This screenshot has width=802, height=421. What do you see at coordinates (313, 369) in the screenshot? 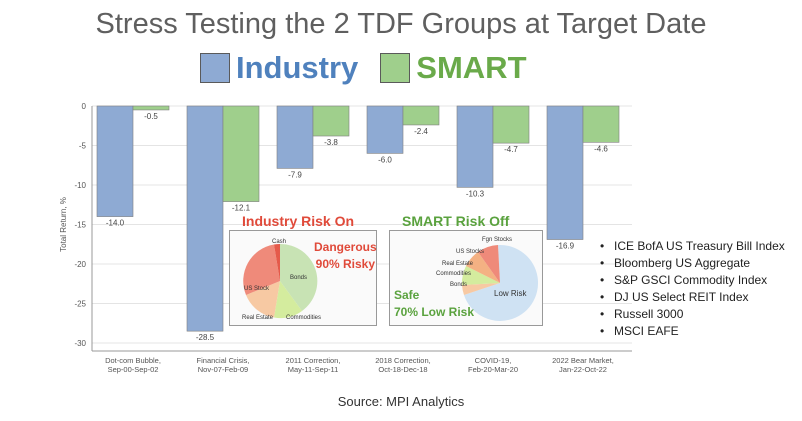
I see `x-tick-label: May-11-Sep-11` at bounding box center [313, 369].